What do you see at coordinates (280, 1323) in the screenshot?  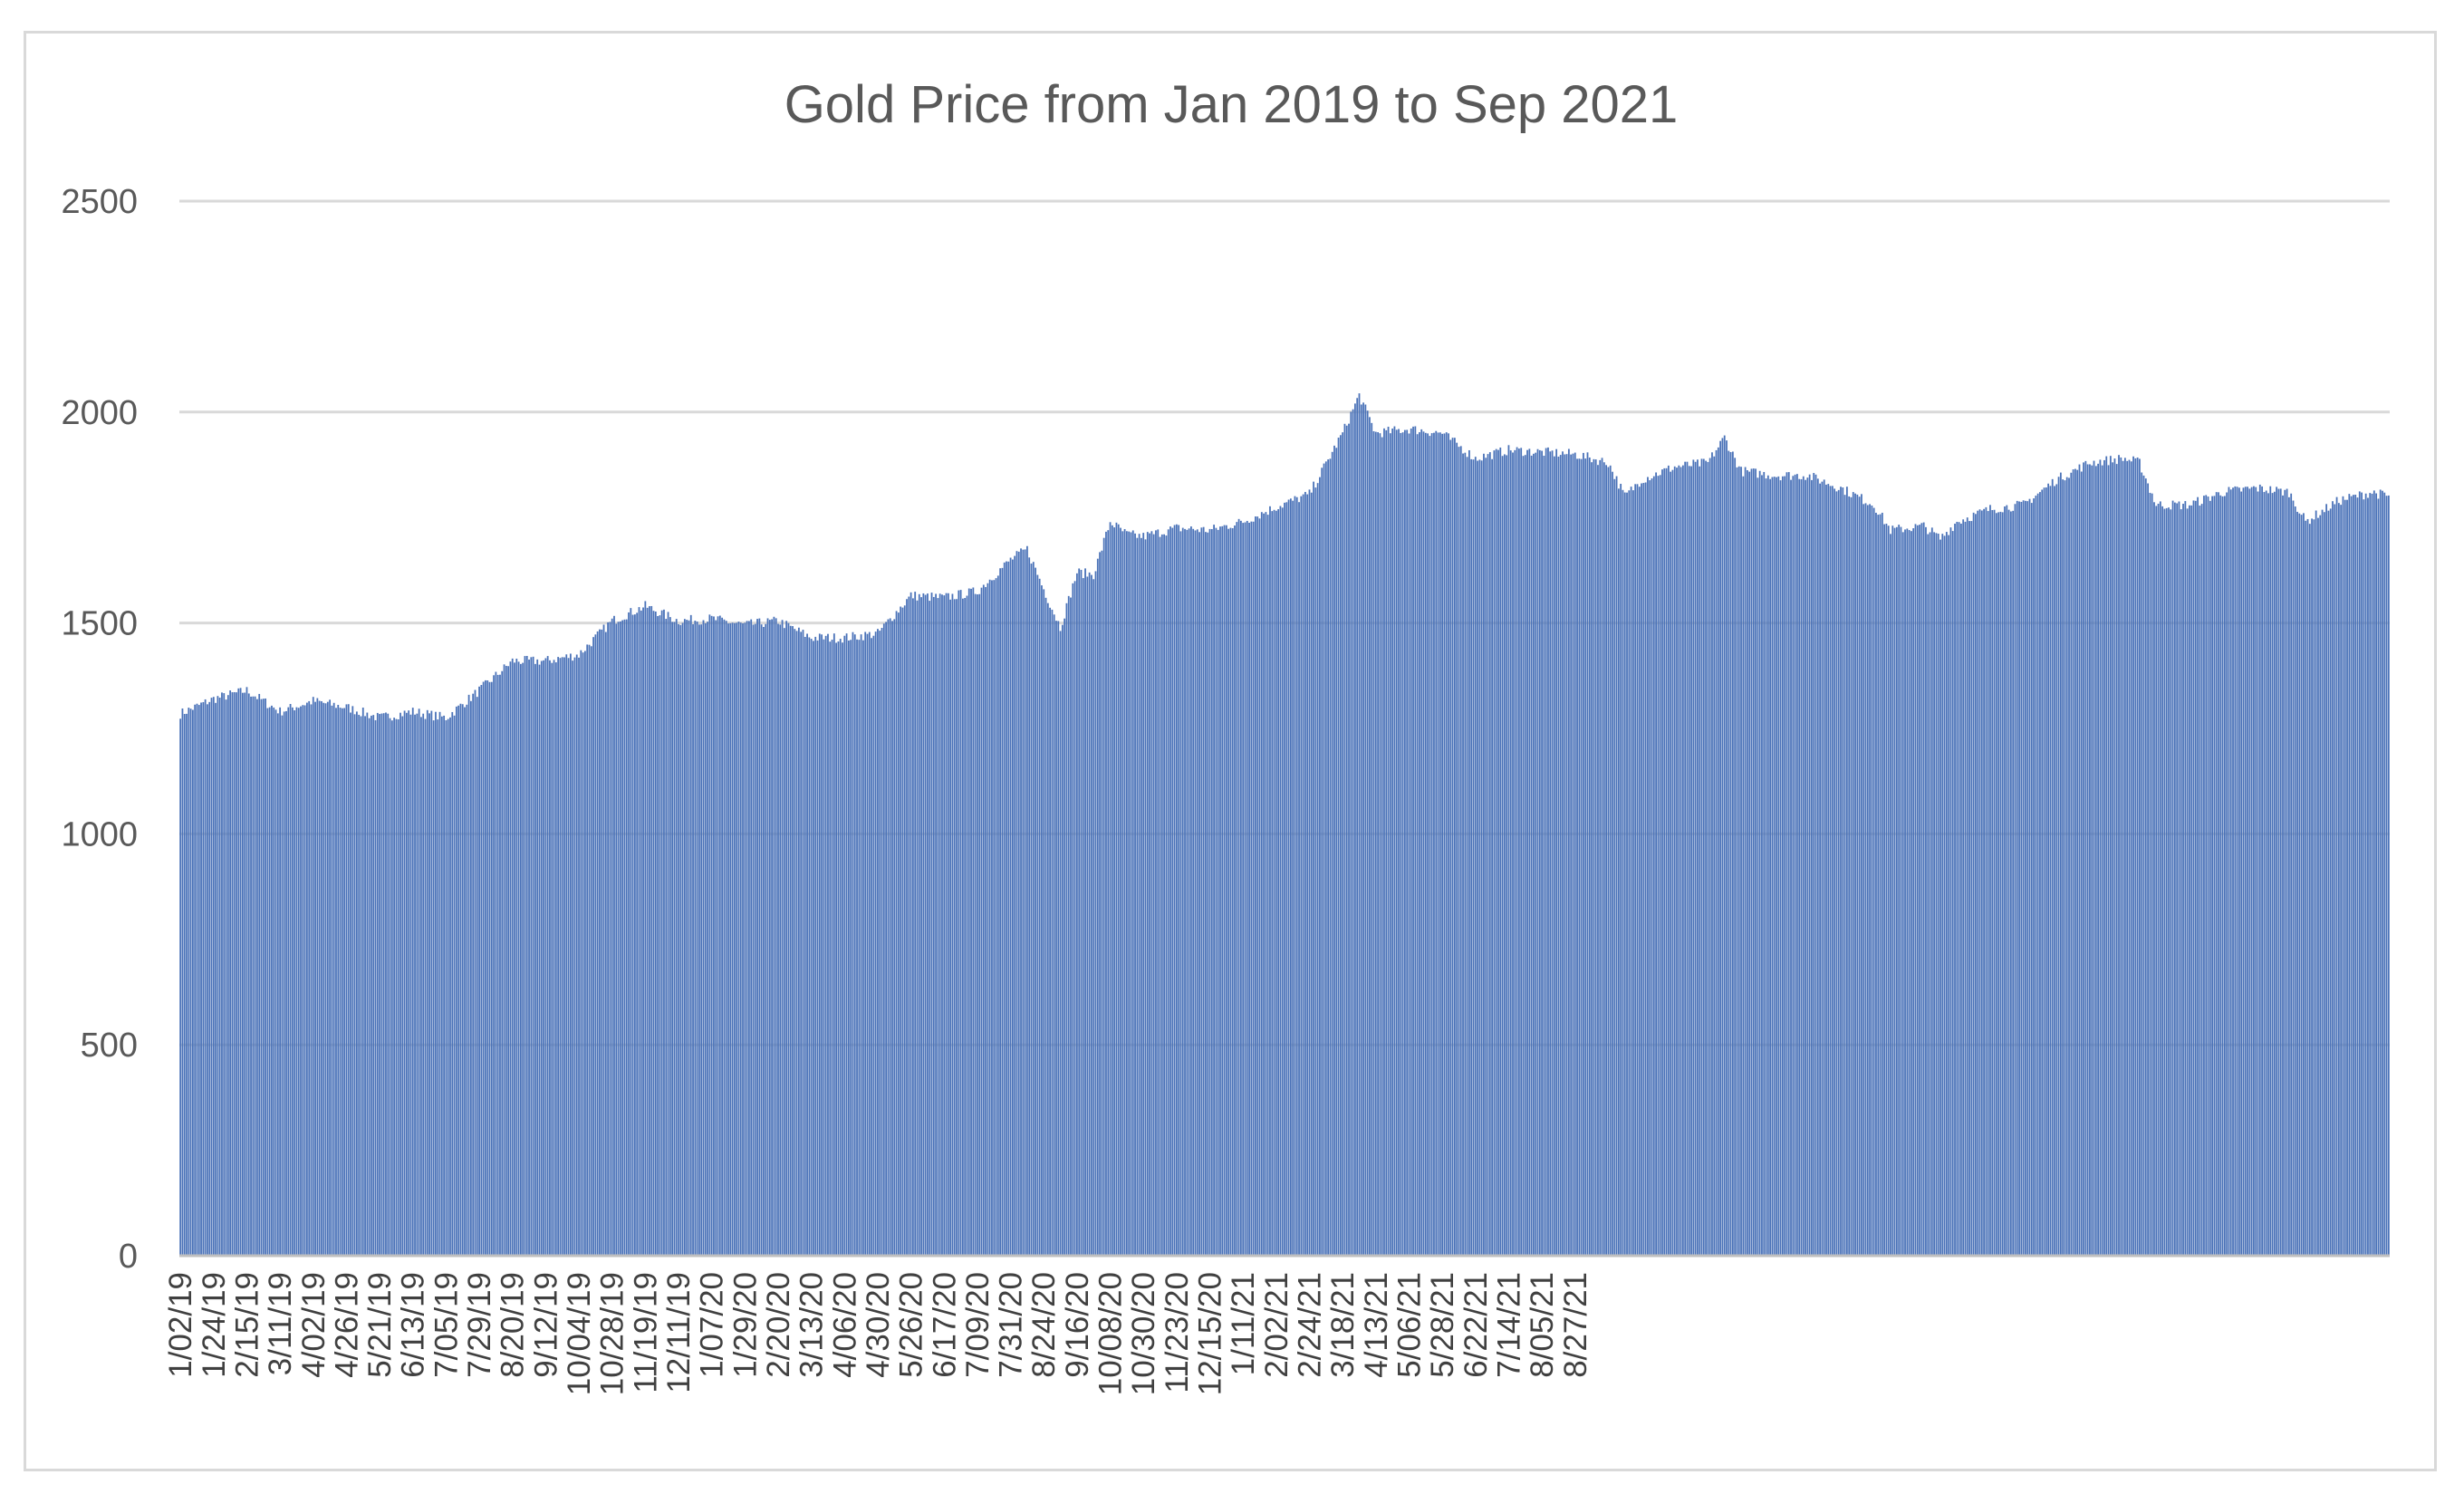 I see `x-tick-label: 3/11/19` at bounding box center [280, 1323].